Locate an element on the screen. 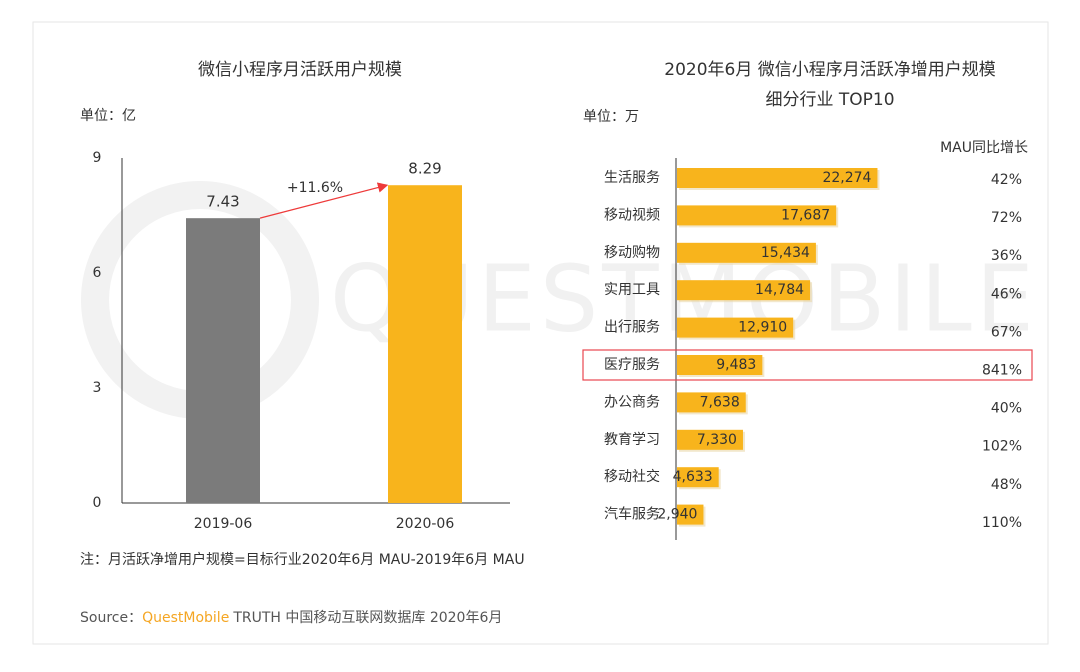  source-text: TRUTH 中国移动互联网数据库 2020年6月 is located at coordinates (367, 618).